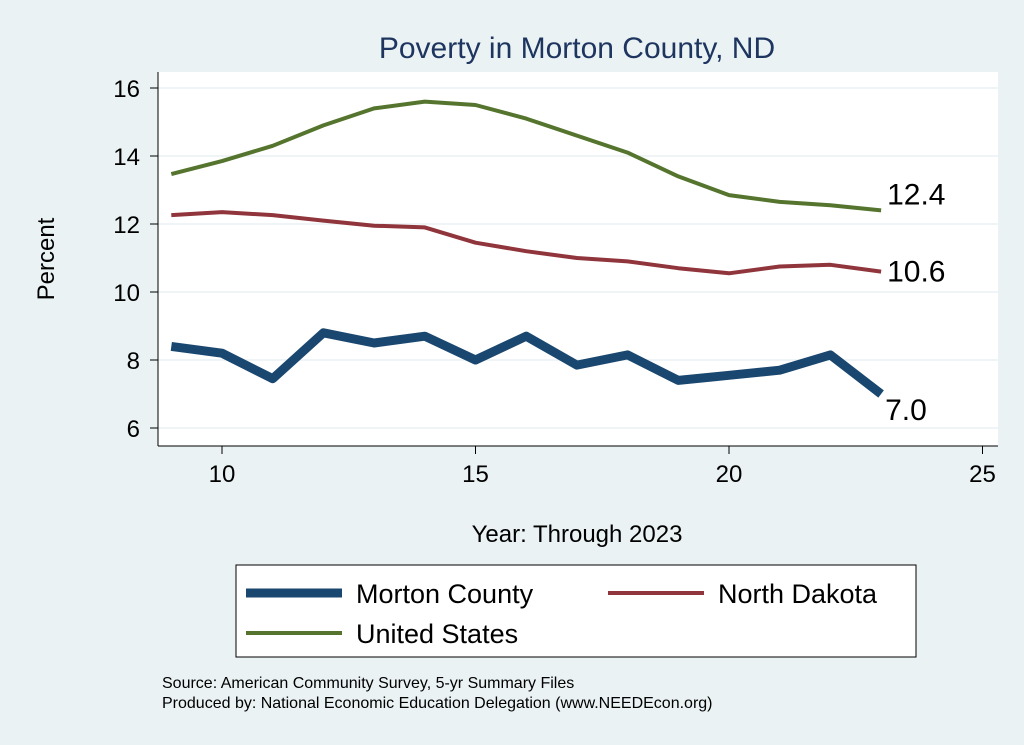  What do you see at coordinates (576, 611) in the screenshot?
I see `legend` at bounding box center [576, 611].